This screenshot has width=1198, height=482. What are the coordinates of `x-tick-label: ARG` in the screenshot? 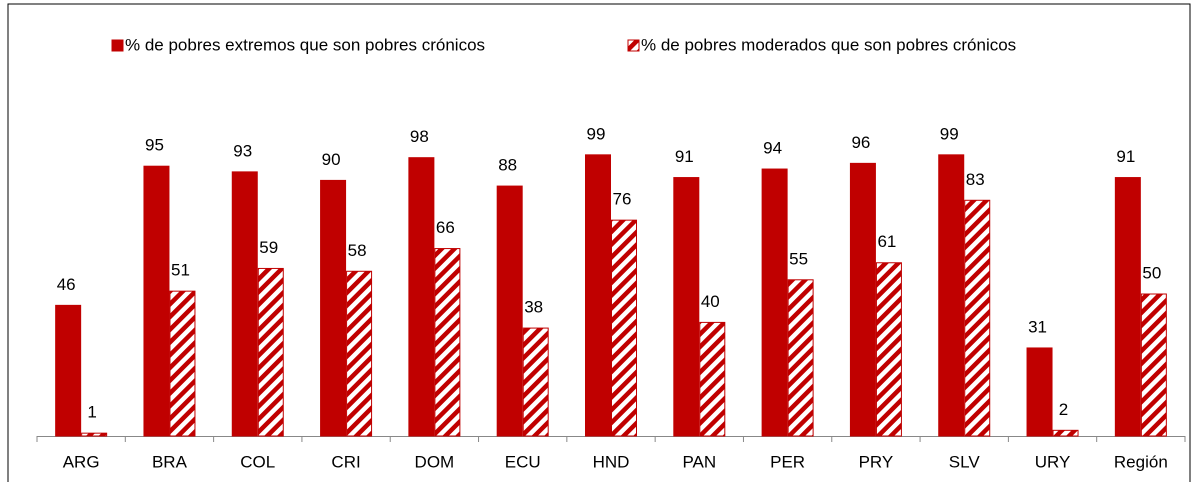 It's located at (81, 461).